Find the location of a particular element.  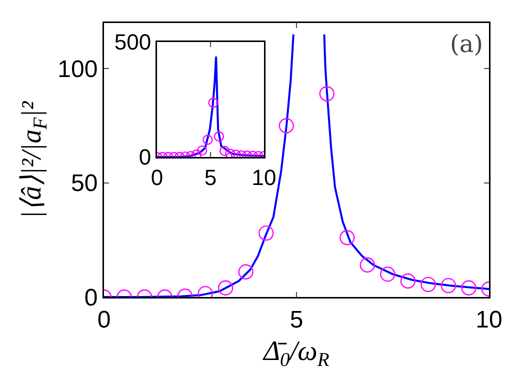

x-axis-title: Δ̄$_{0}$/ω$_{R}$ is located at coordinates (296, 354).